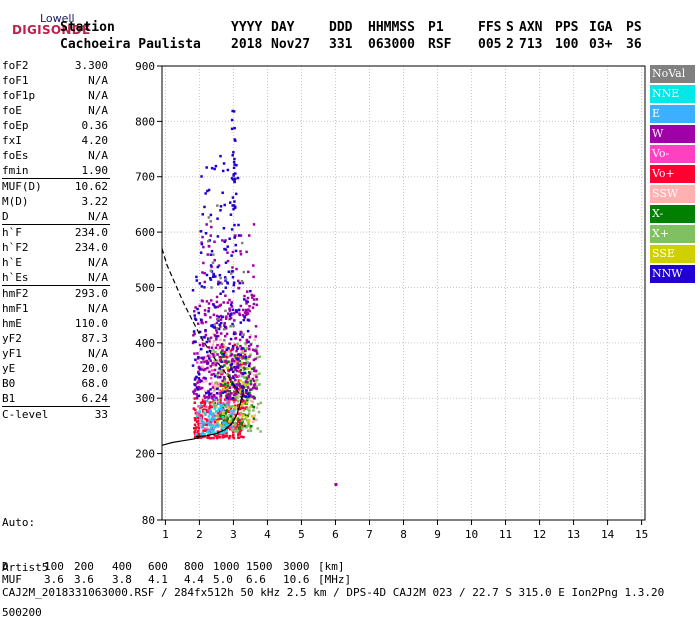  I want to click on parameter-name: foEp, so click(15, 125).